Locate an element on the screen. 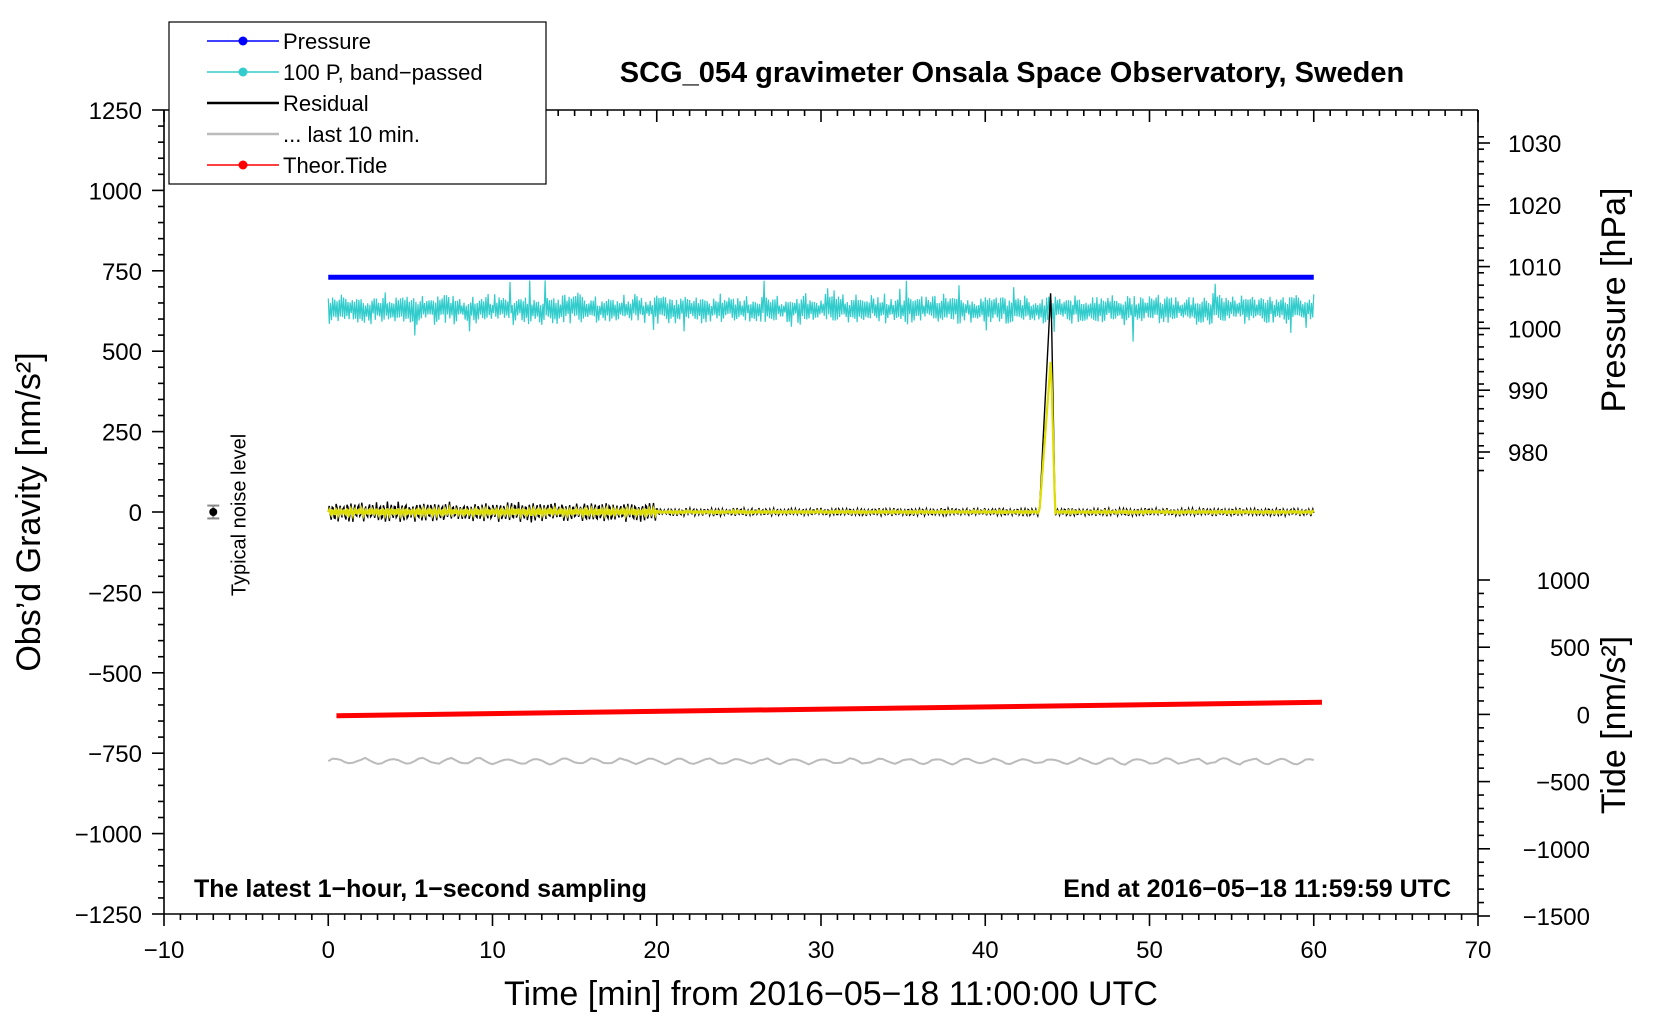 Image resolution: width=1660 pixels, height=1020 pixels. x-tick-label: 50 is located at coordinates (1149, 950).